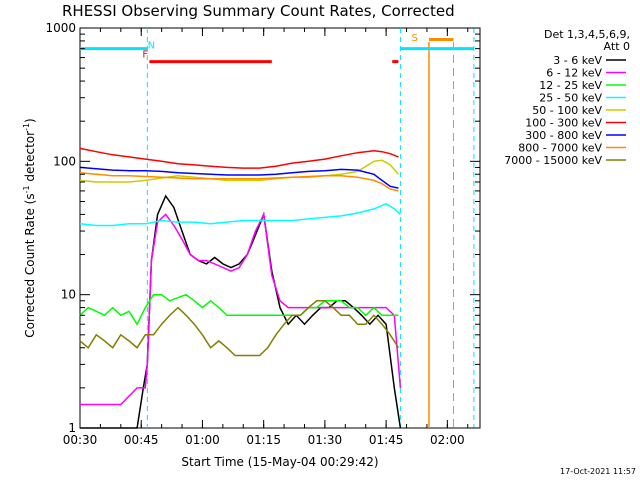 The image size is (640, 480). I want to click on y-axis-label-sup2: -1, so click(26, 127).